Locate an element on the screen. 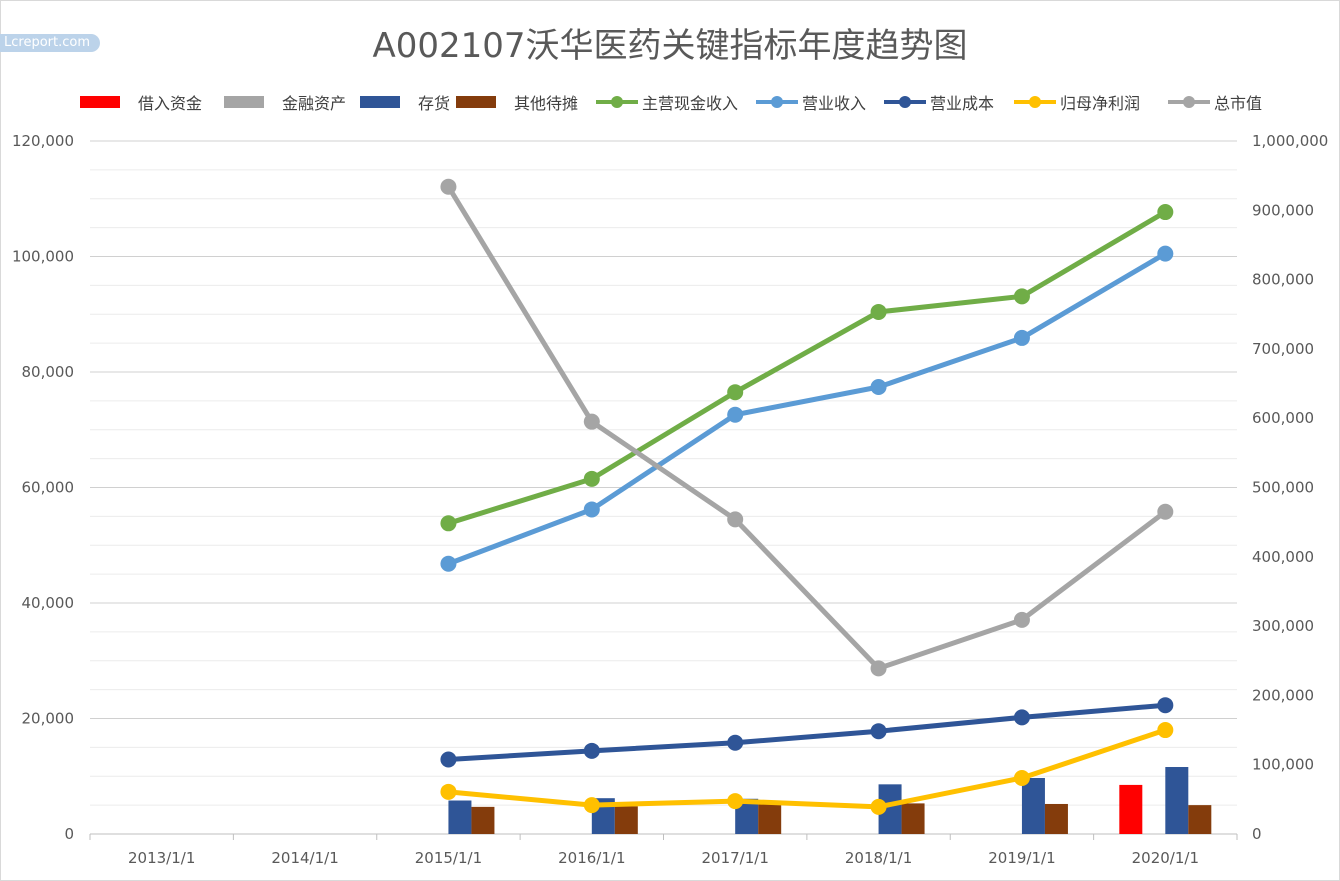 The height and width of the screenshot is (881, 1340). bar-借入资金 is located at coordinates (1131, 809).